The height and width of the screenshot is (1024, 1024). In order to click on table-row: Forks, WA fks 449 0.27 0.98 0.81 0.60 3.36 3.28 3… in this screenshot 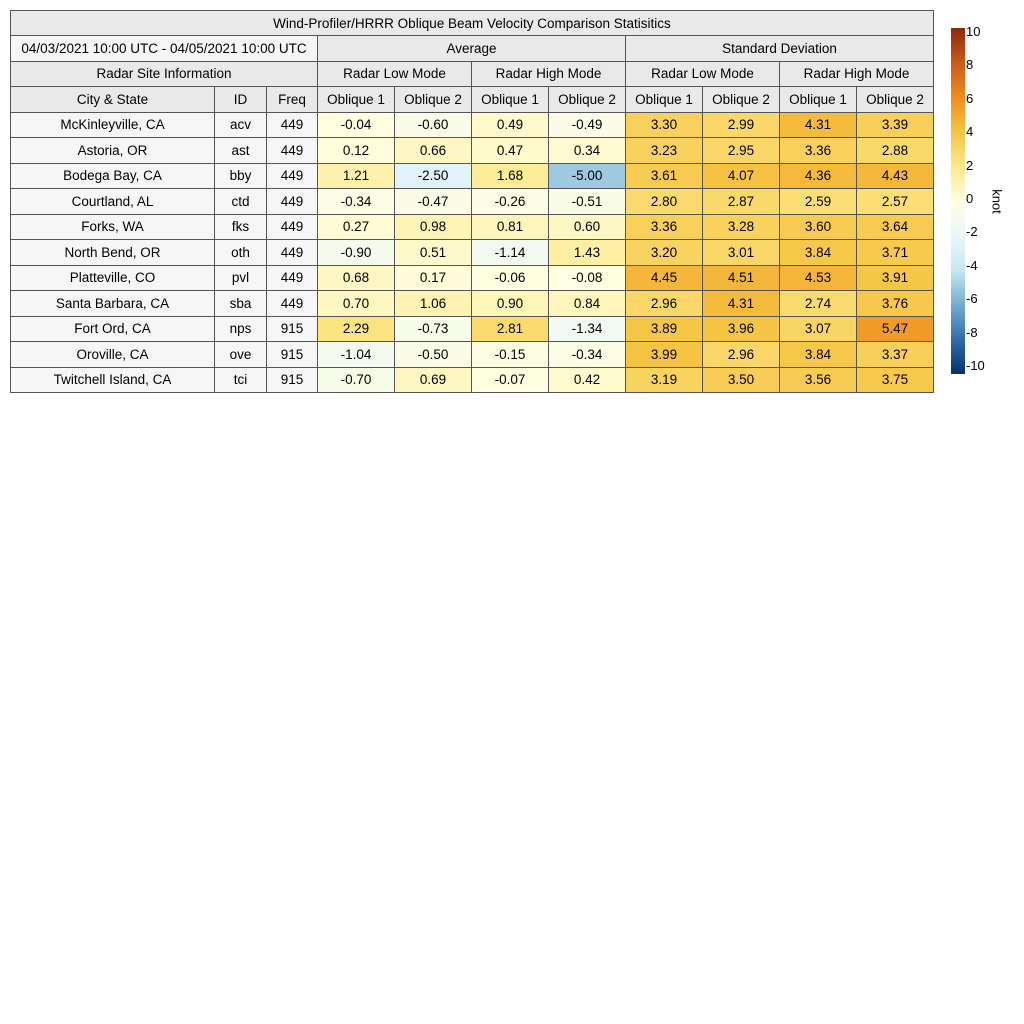, I will do `click(472, 226)`.